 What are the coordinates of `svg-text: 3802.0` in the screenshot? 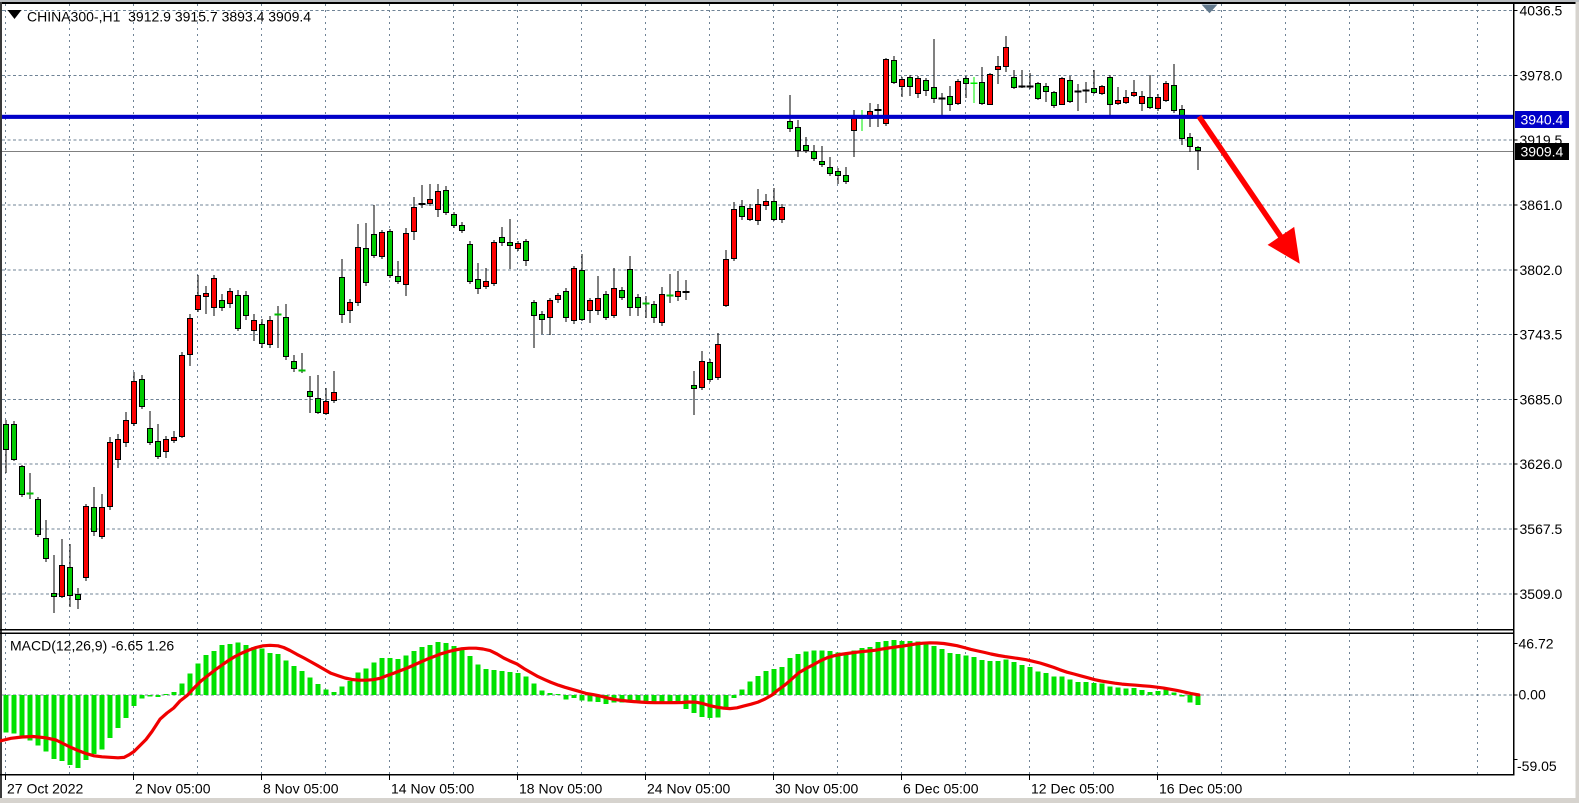 It's located at (1541, 270).